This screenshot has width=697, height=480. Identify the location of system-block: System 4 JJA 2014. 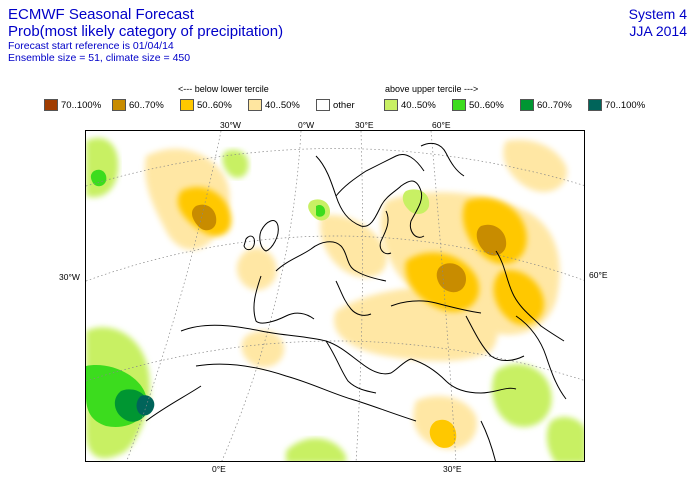
(658, 23).